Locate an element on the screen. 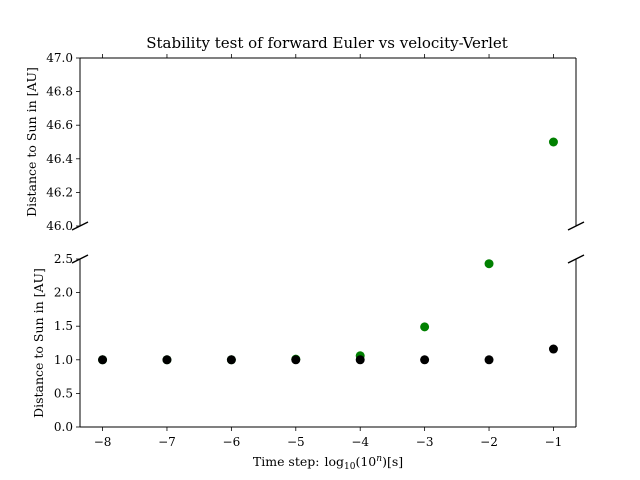  x-axis-label-sup: n is located at coordinates (379, 459).